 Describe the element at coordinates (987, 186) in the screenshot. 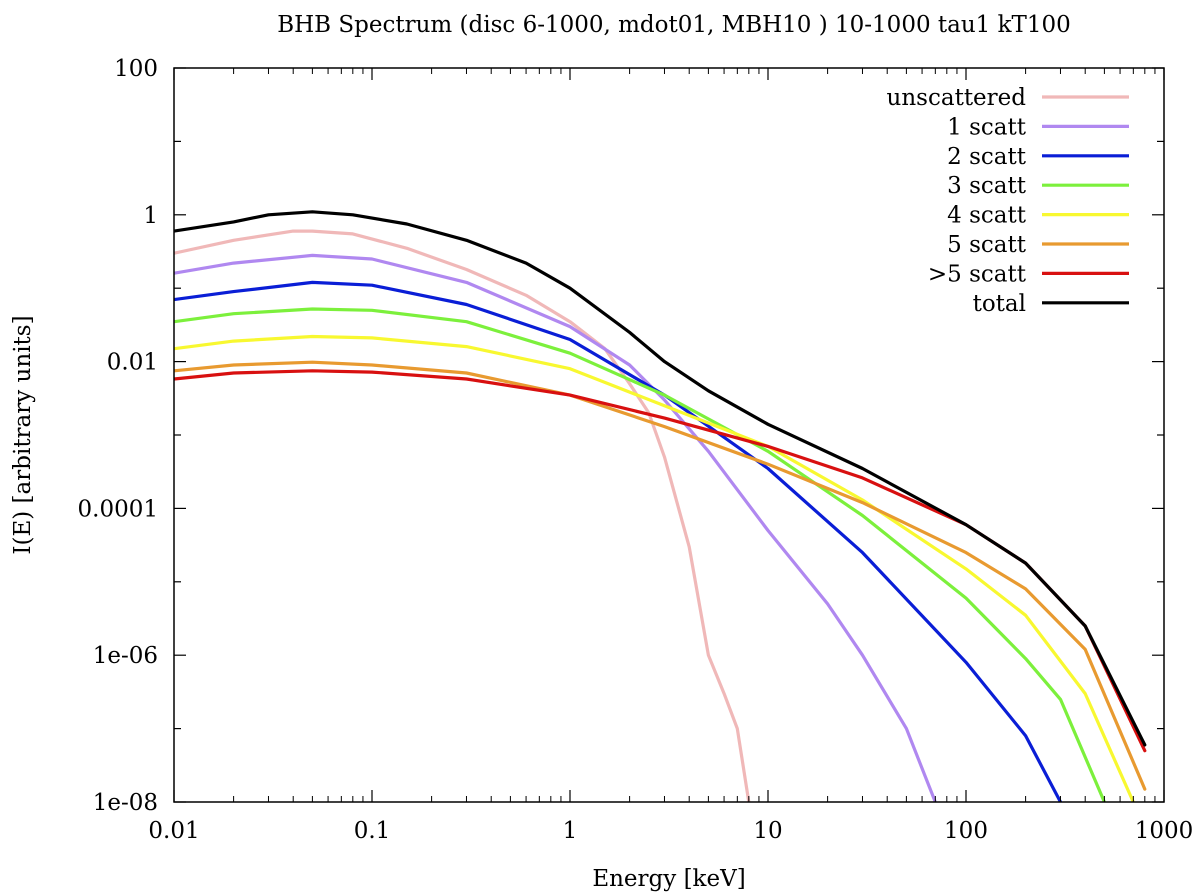

I see `legend-label: 3 scatt` at that location.